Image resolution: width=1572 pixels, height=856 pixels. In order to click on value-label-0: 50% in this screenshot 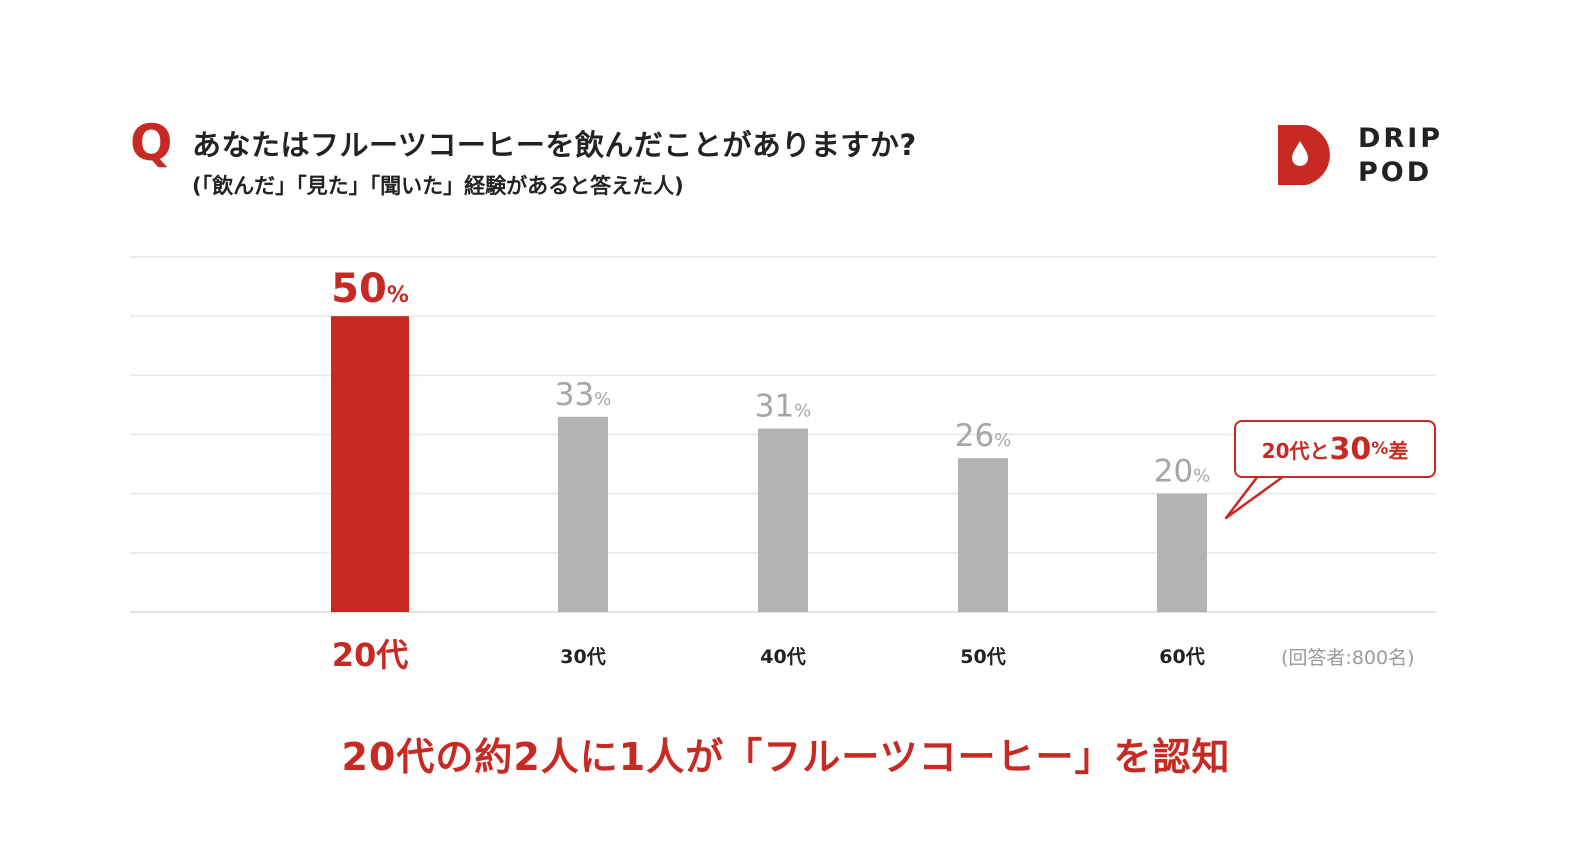, I will do `click(370, 289)`.